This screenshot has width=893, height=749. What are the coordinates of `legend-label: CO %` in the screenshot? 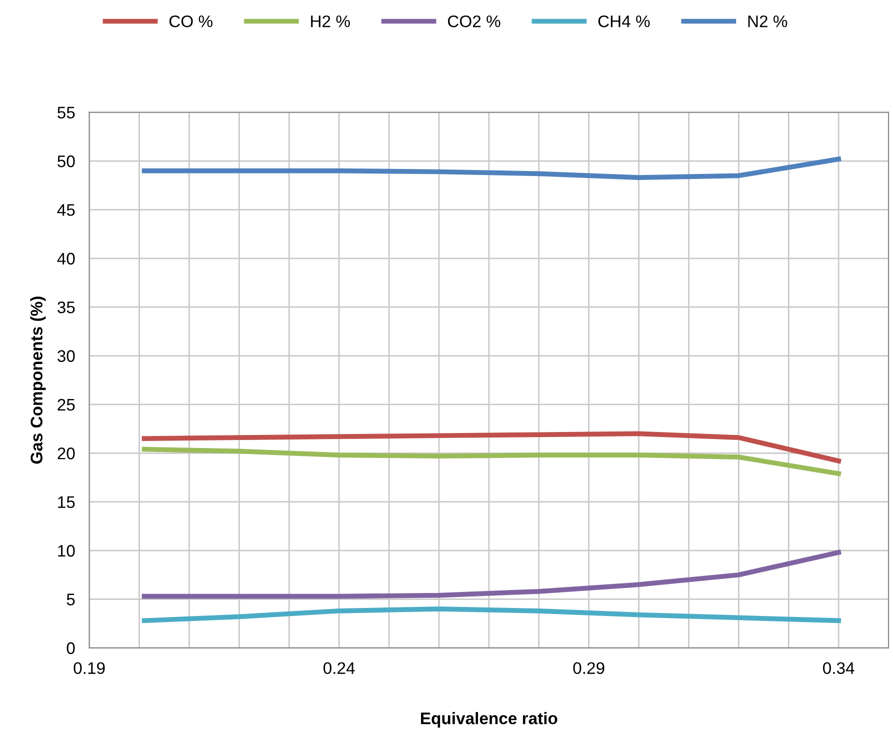 It's located at (190, 21).